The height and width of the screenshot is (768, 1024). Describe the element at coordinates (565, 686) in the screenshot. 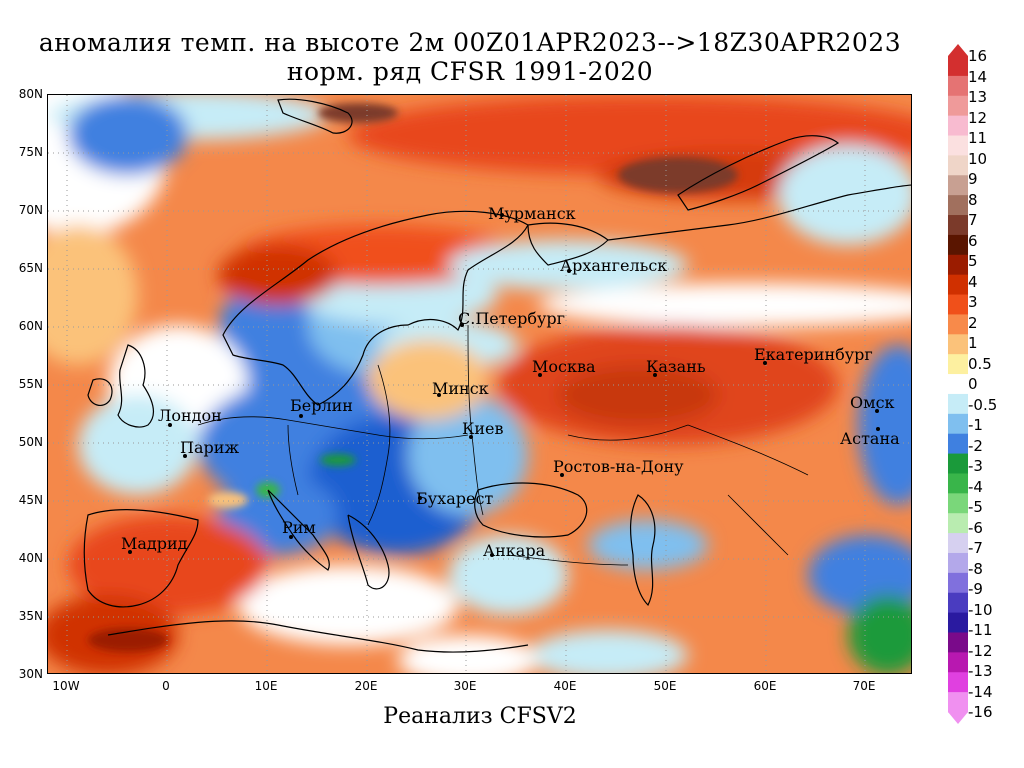

I see `lon-label-40e: 40E` at that location.